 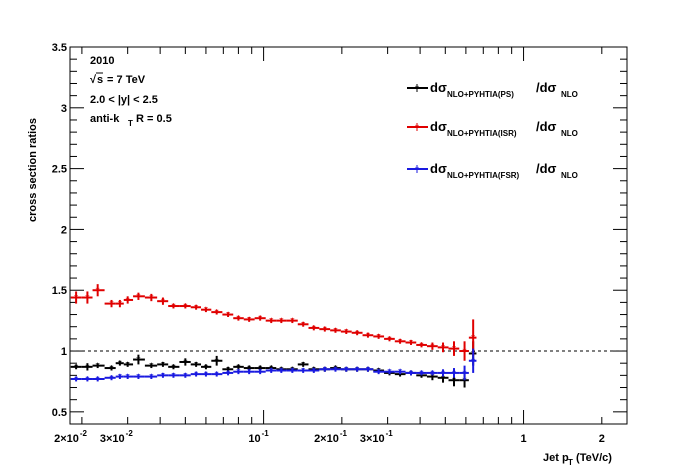 I want to click on annotation-algo-main: anti-k, so click(x=105, y=119).